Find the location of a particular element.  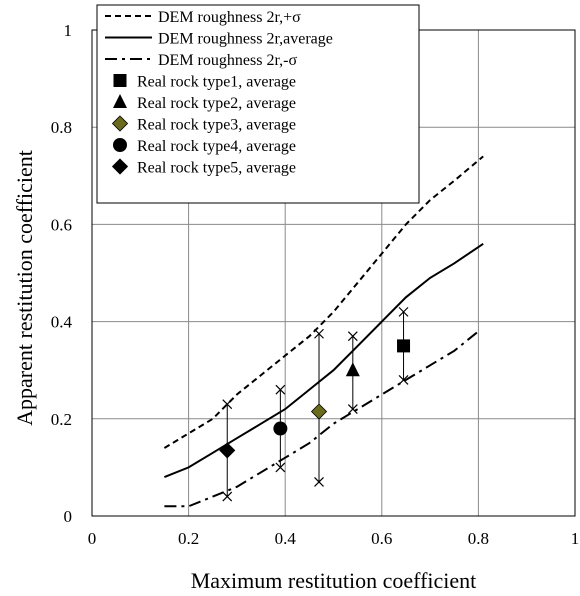

x-tick-label: 1 is located at coordinates (575, 538).